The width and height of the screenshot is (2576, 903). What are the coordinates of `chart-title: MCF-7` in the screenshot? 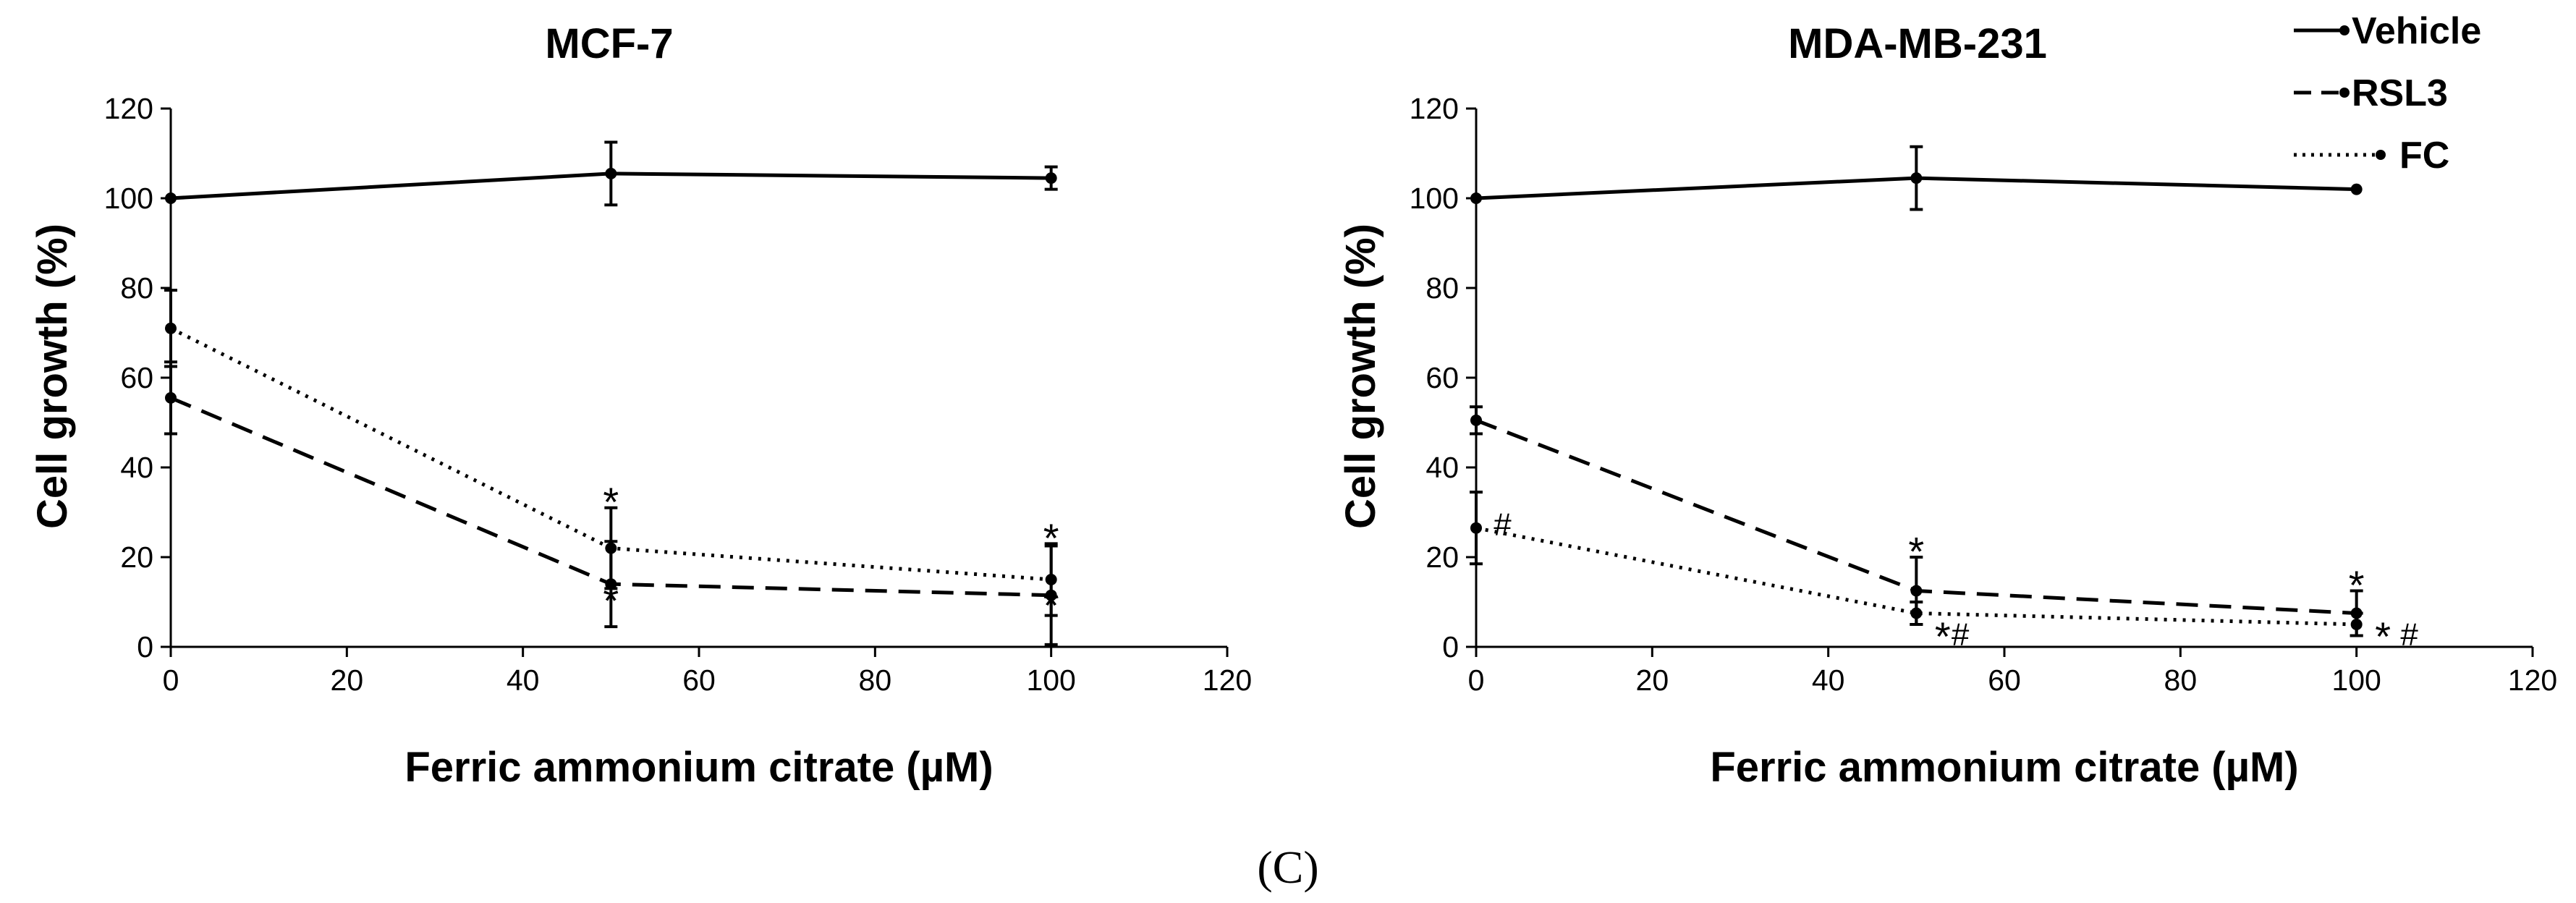 It's located at (609, 43).